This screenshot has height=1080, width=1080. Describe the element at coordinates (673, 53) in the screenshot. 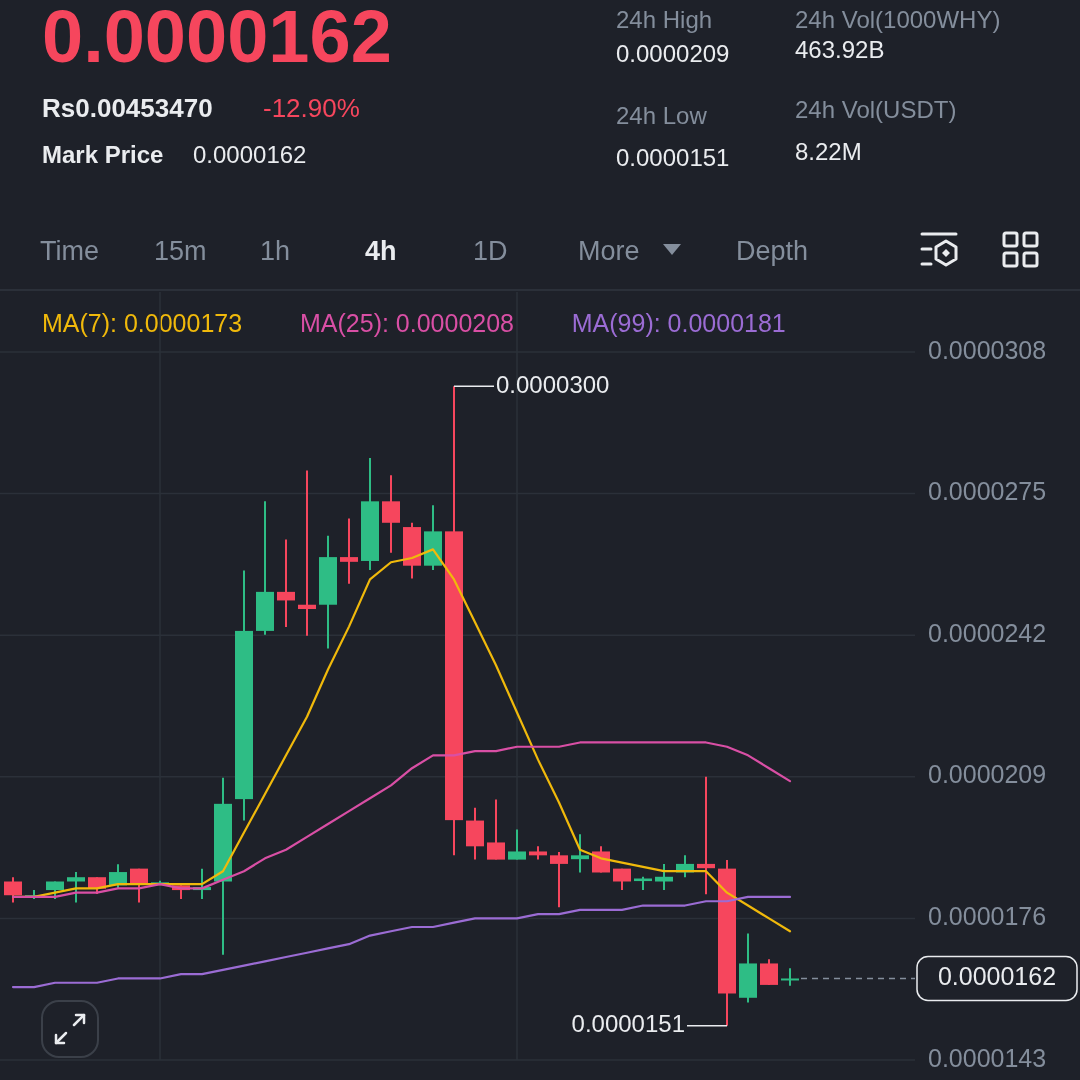

I see `text: 0.0000209` at that location.